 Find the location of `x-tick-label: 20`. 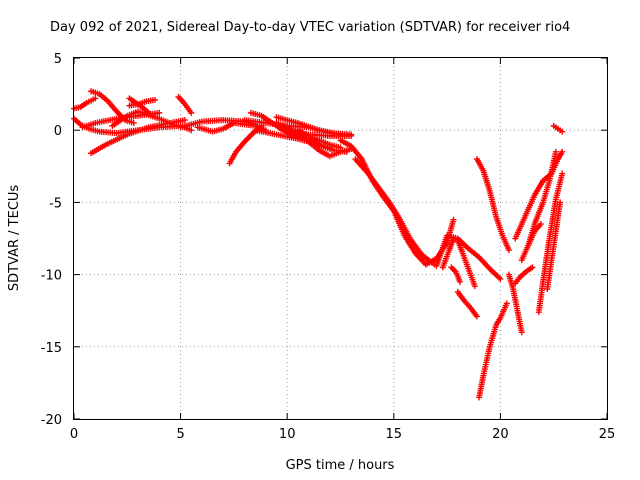

x-tick-label: 20 is located at coordinates (500, 434).